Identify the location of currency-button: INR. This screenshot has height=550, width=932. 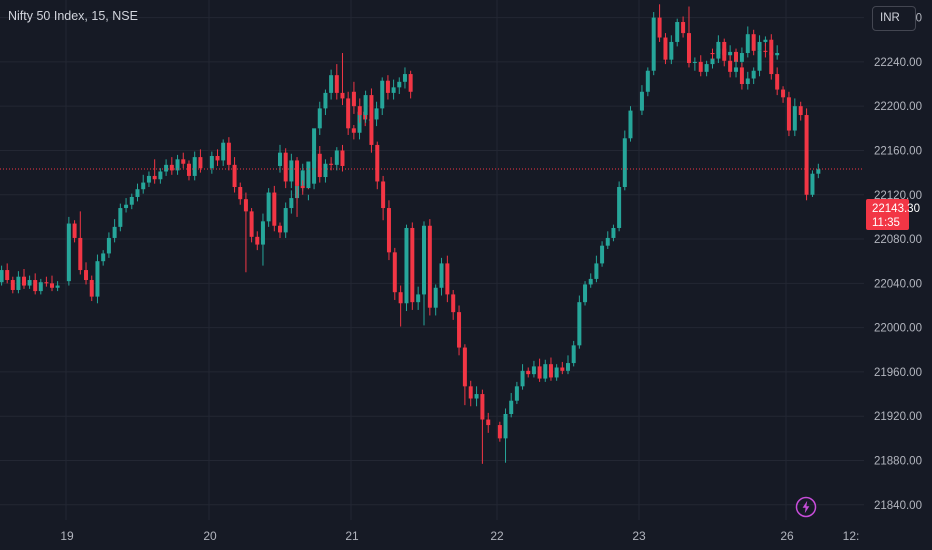
(894, 18).